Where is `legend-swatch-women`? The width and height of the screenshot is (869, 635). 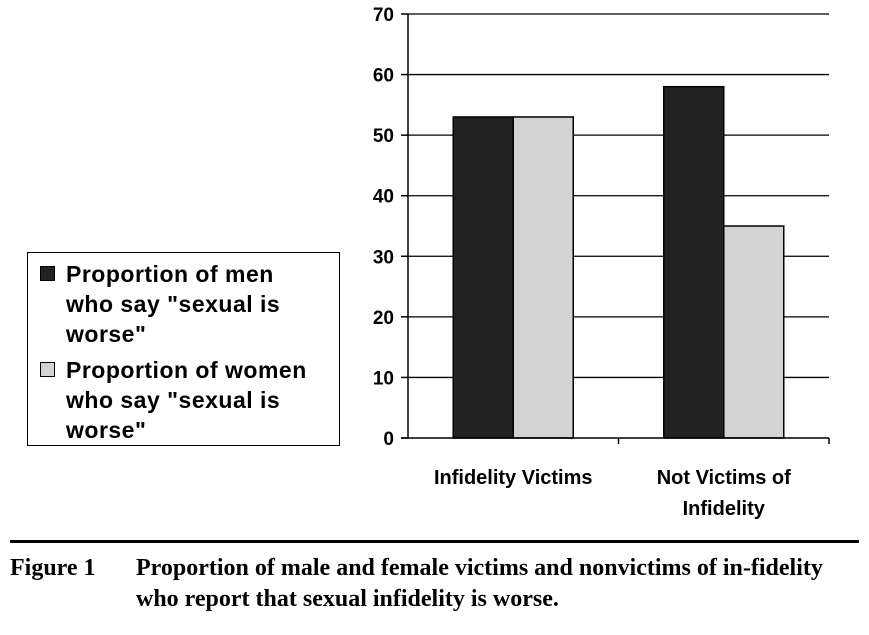 legend-swatch-women is located at coordinates (47, 369).